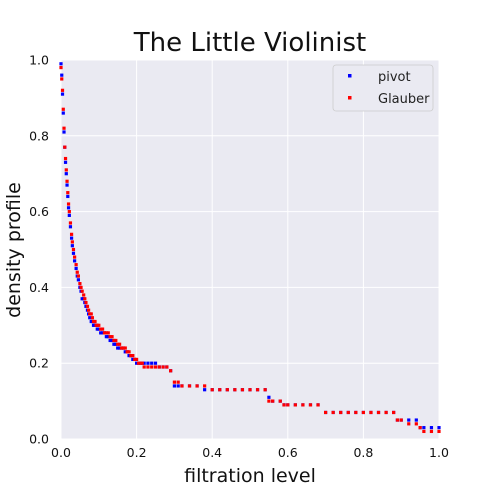 The image size is (500, 500). I want to click on legend-label-glauber: Glauber, so click(404, 99).